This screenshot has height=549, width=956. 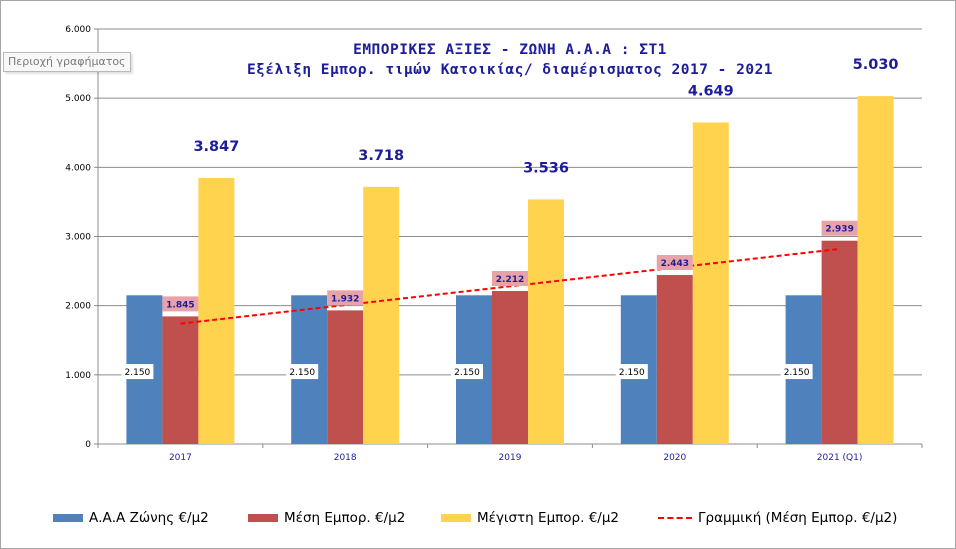 I want to click on data-label-average: 2.939, so click(x=839, y=230).